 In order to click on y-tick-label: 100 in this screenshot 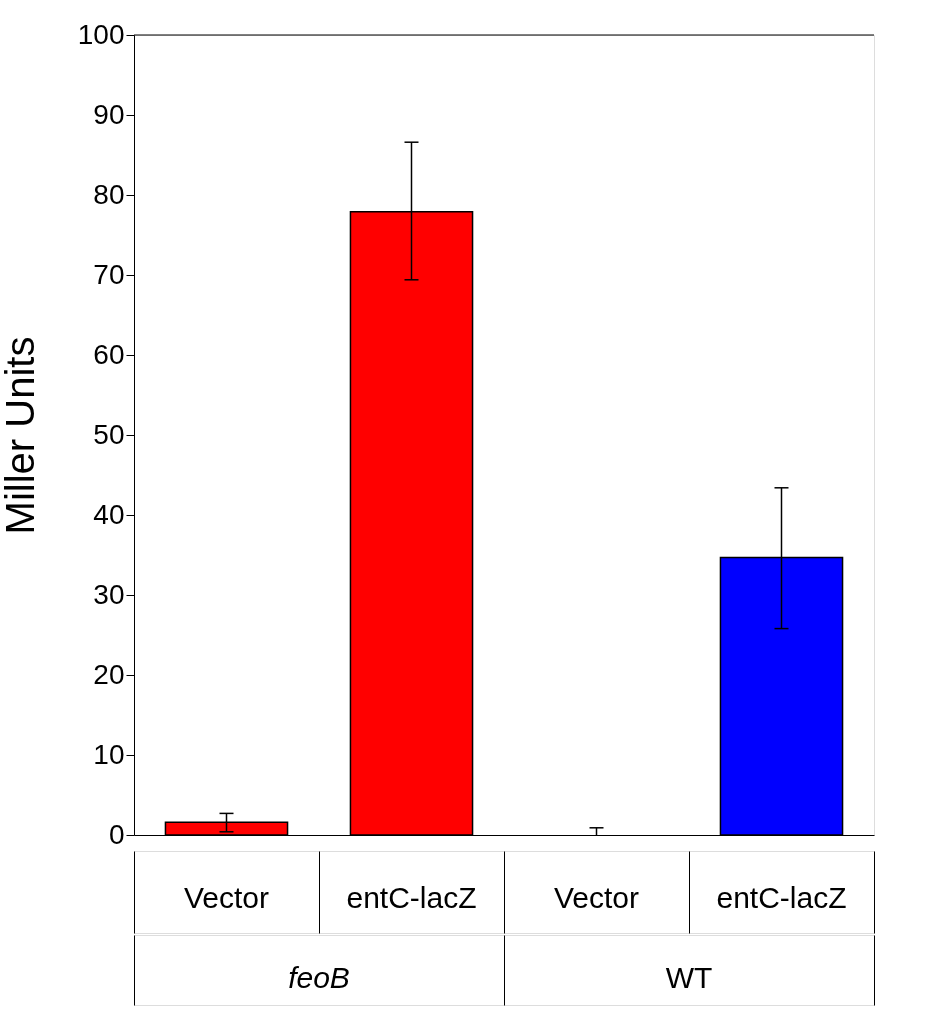, I will do `click(101, 34)`.